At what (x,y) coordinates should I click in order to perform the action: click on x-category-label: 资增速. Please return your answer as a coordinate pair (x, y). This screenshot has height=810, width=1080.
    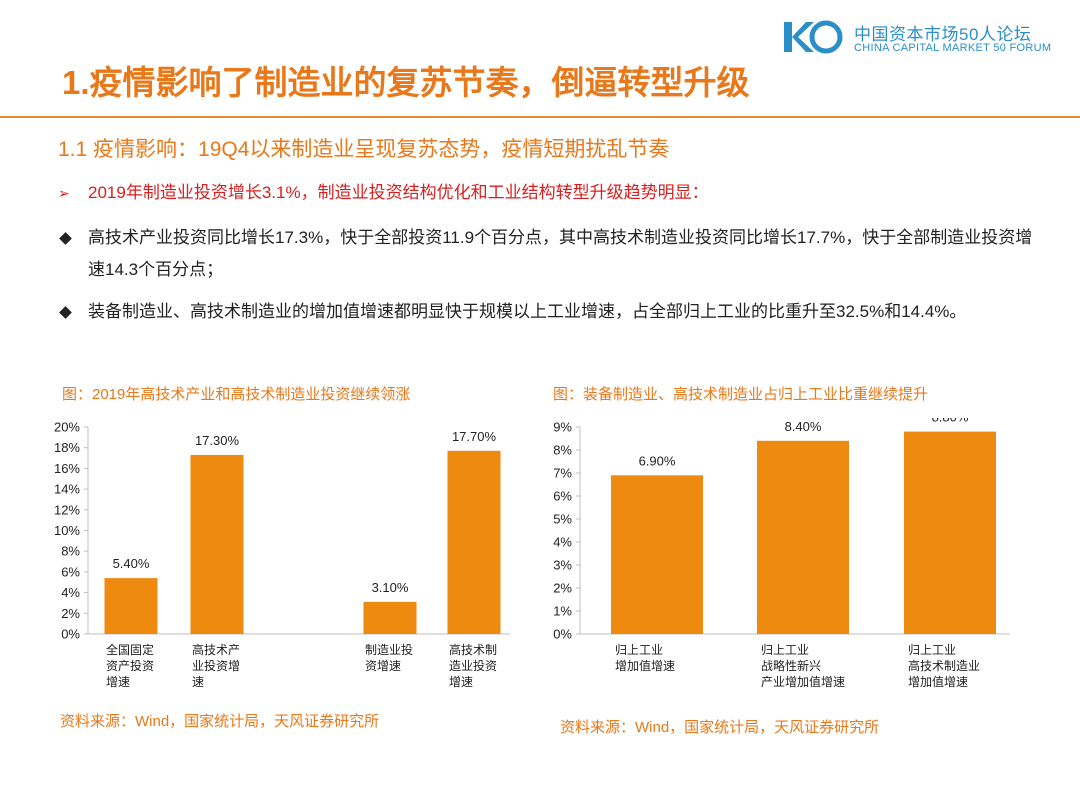
    Looking at the image, I should click on (383, 666).